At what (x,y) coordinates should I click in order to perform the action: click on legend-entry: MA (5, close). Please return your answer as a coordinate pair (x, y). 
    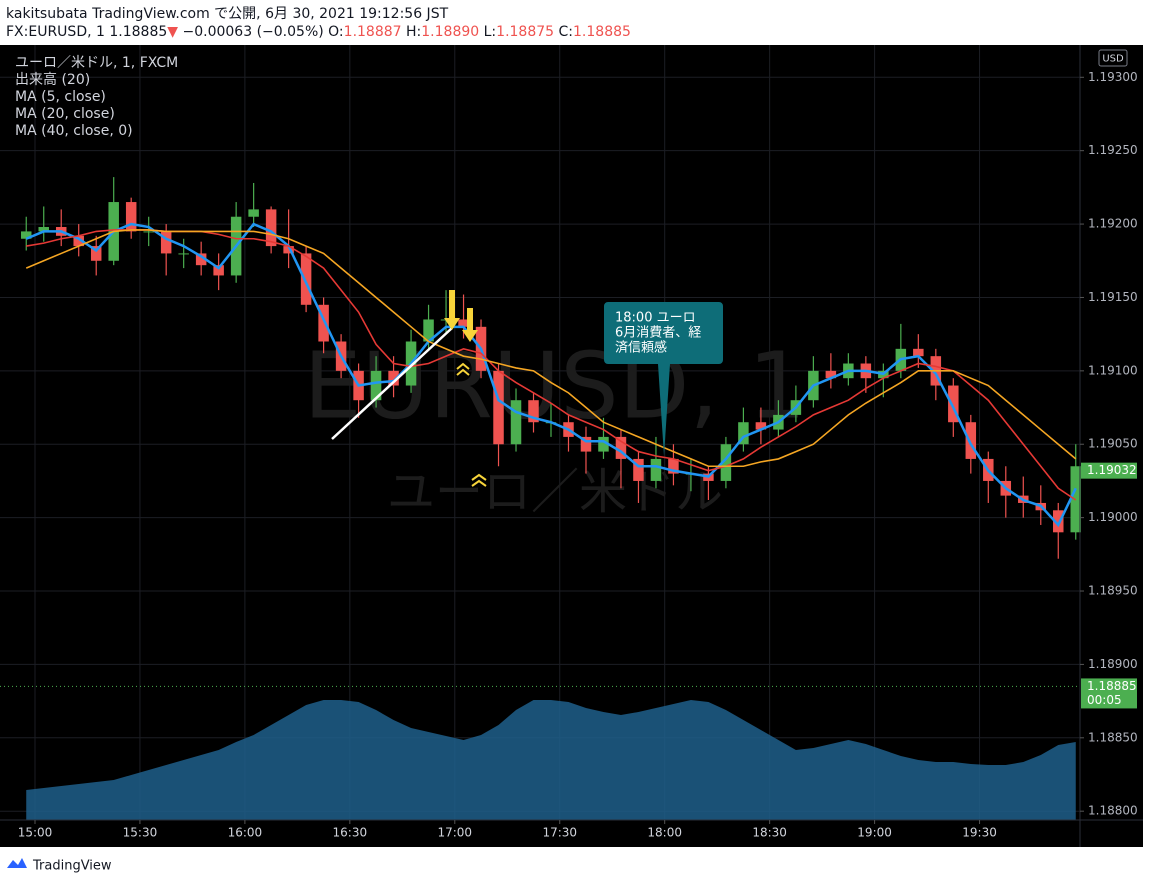
    Looking at the image, I should click on (60, 97).